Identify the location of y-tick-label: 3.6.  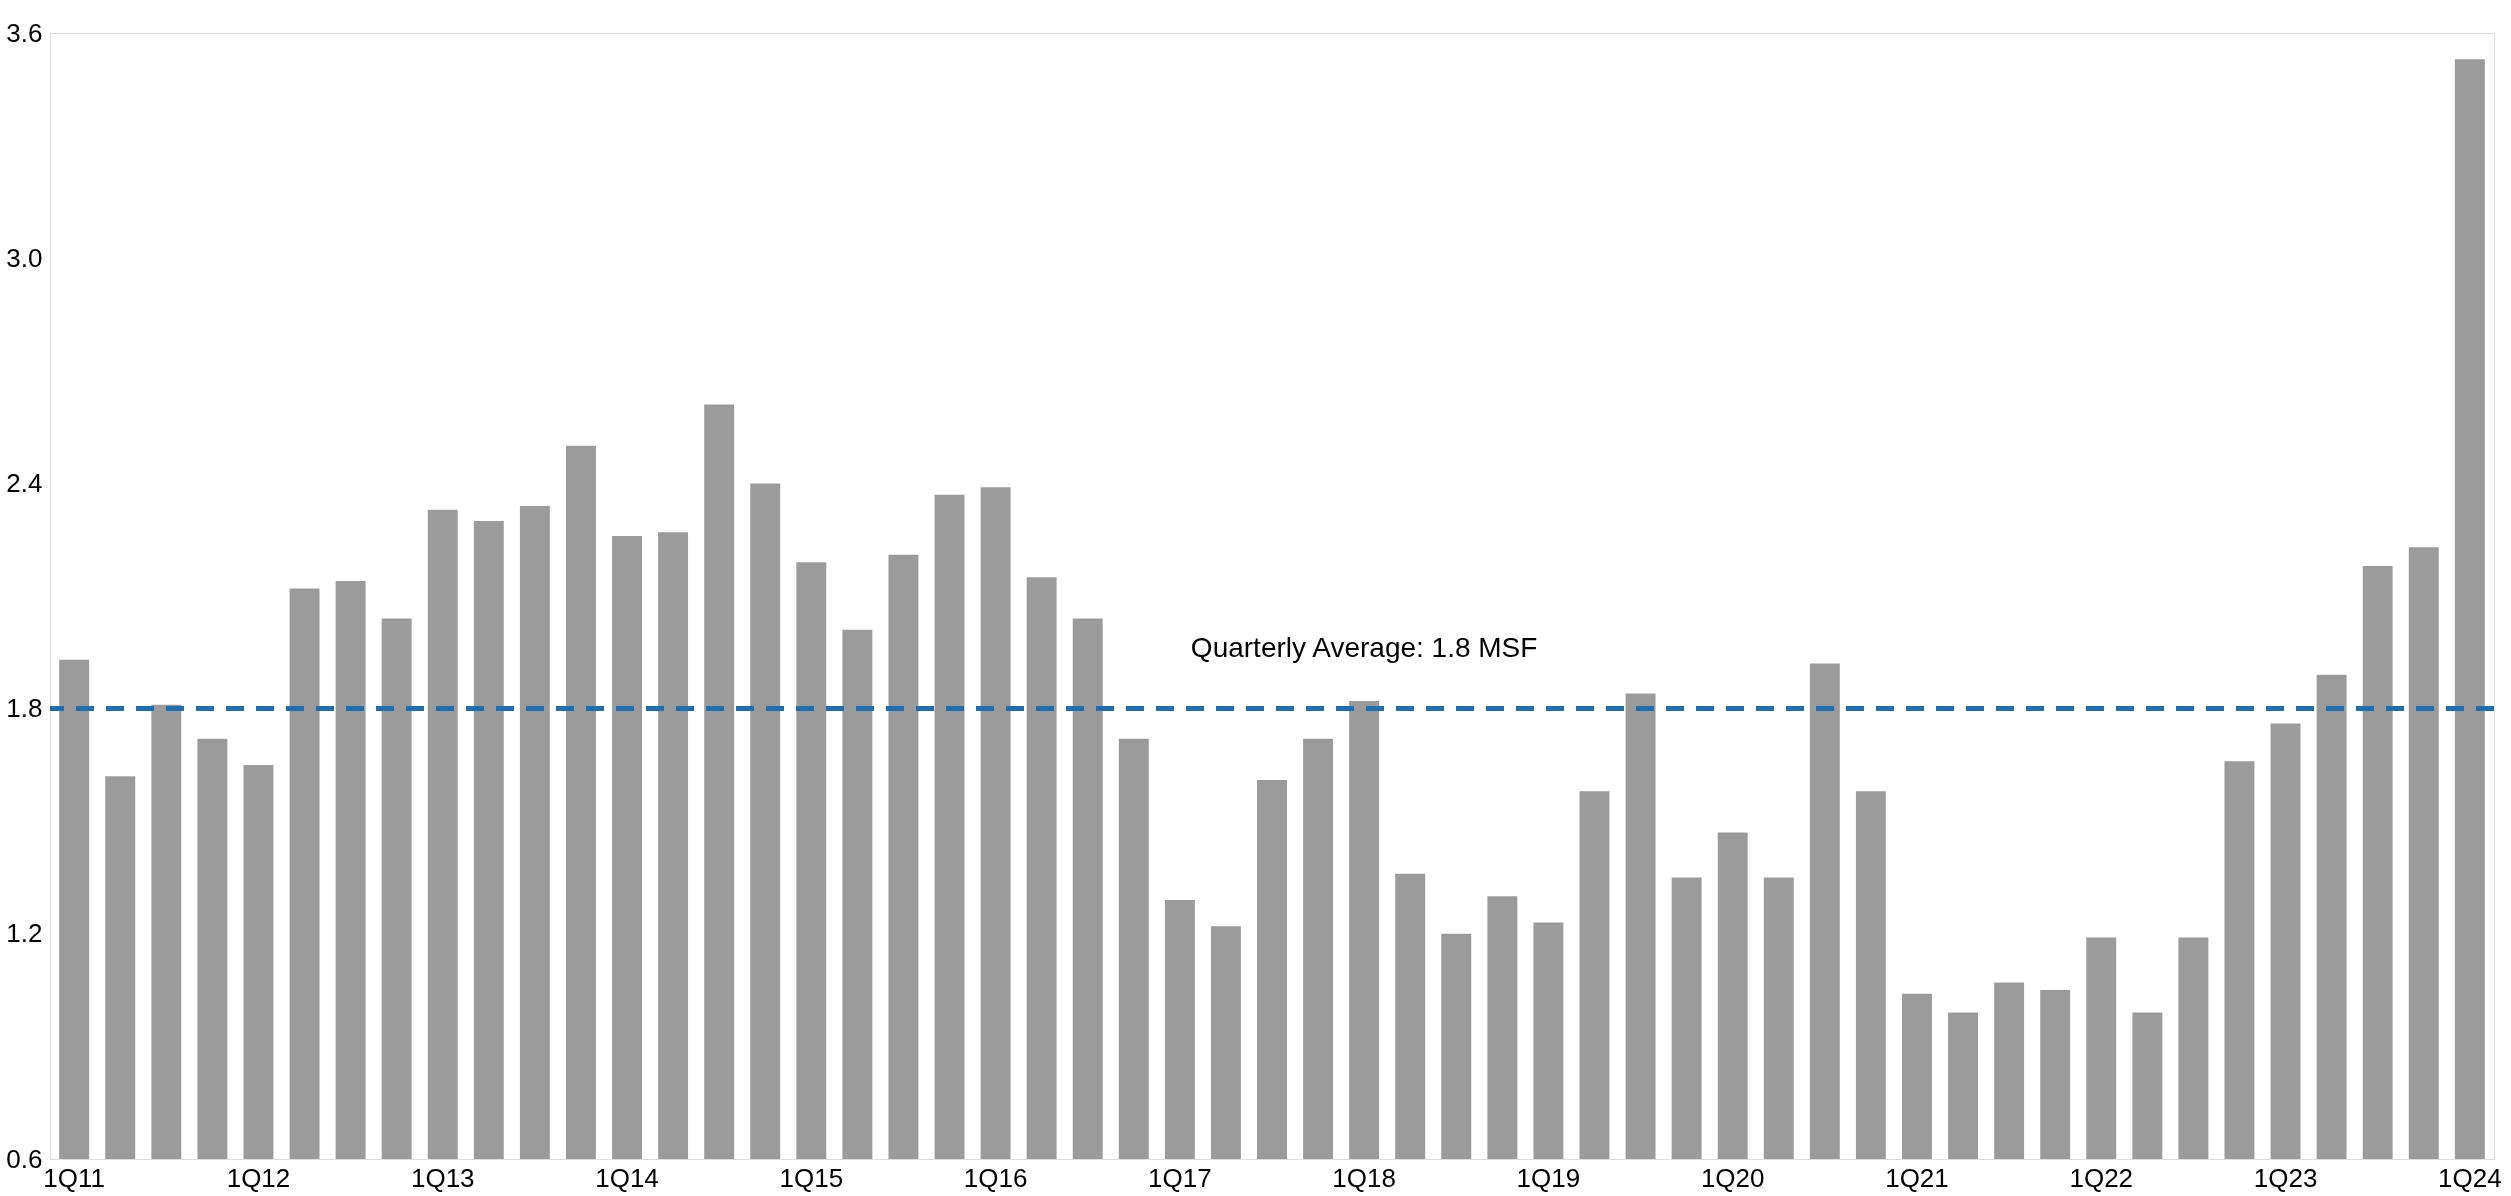
(24, 32).